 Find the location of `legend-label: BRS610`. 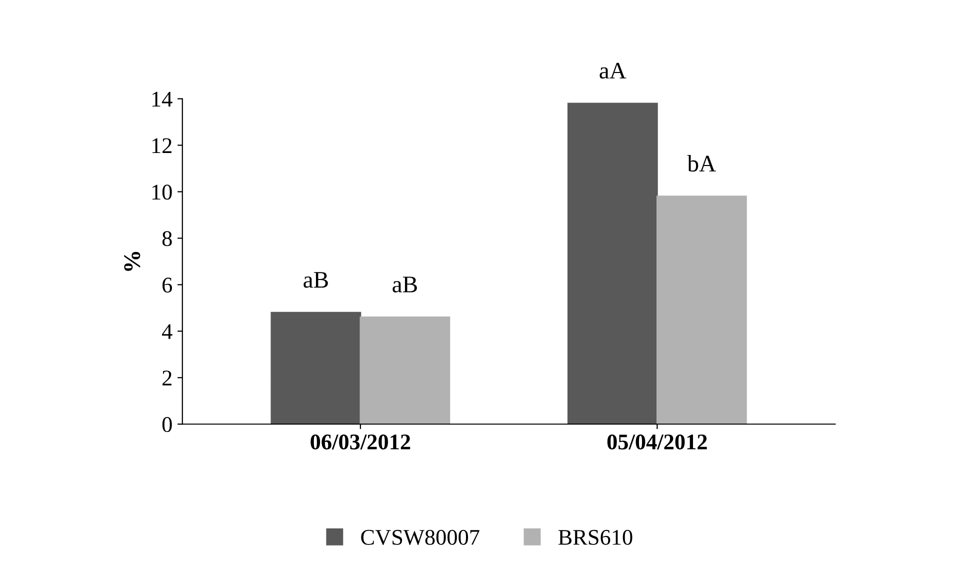

legend-label: BRS610 is located at coordinates (595, 537).